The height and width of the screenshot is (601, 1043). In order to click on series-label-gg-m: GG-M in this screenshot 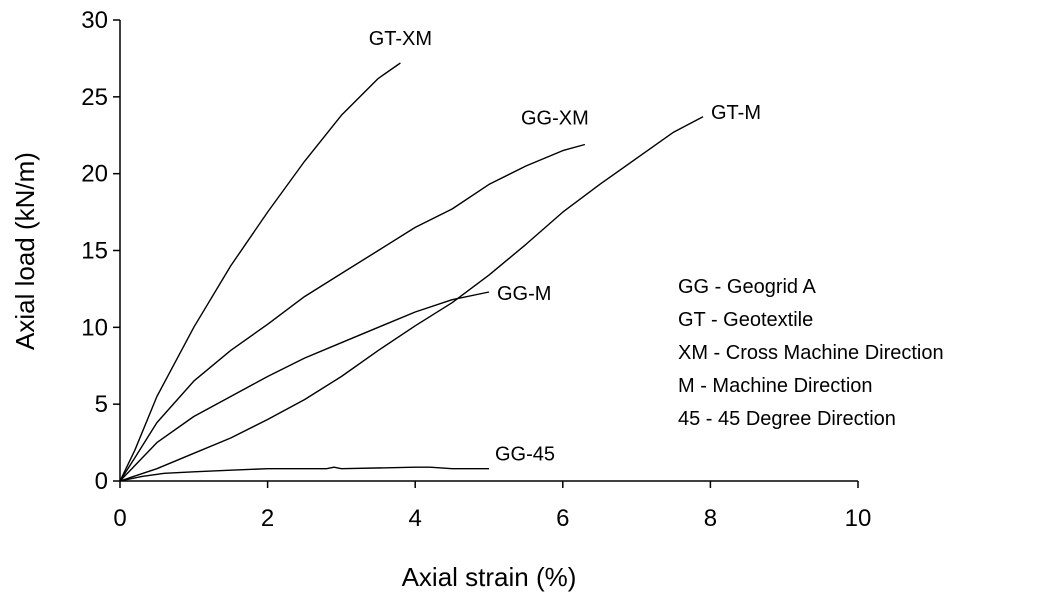, I will do `click(524, 294)`.